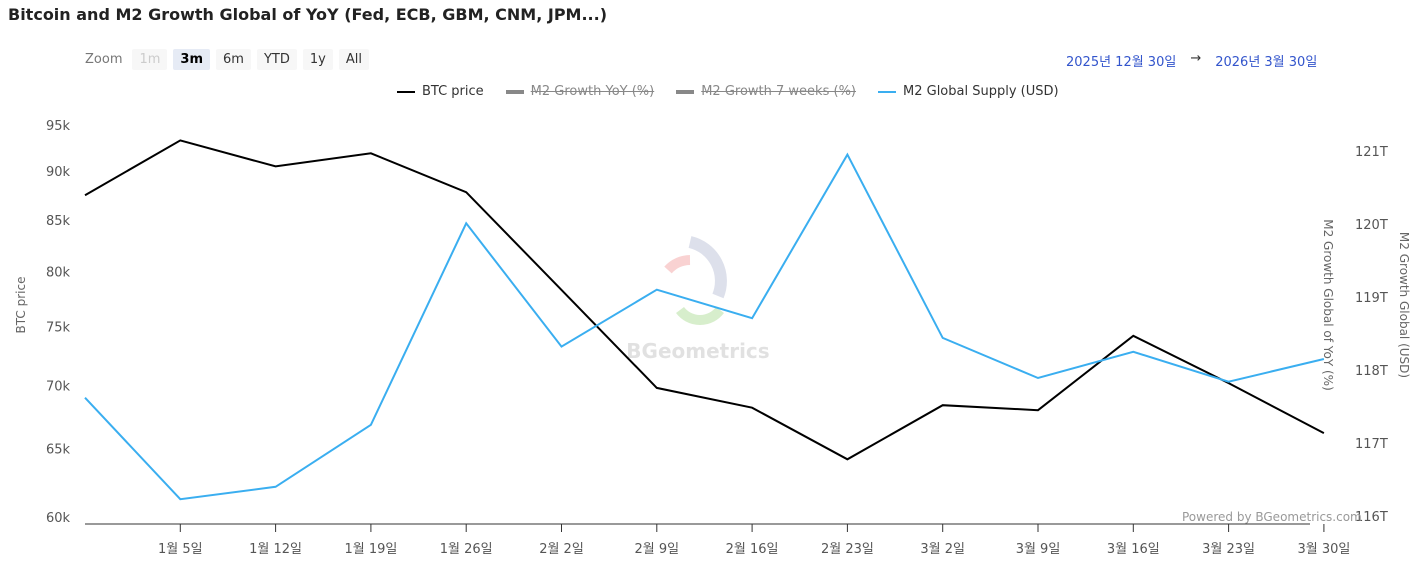  Describe the element at coordinates (233, 59) in the screenshot. I see `zoom-6m-button: 6m` at that location.